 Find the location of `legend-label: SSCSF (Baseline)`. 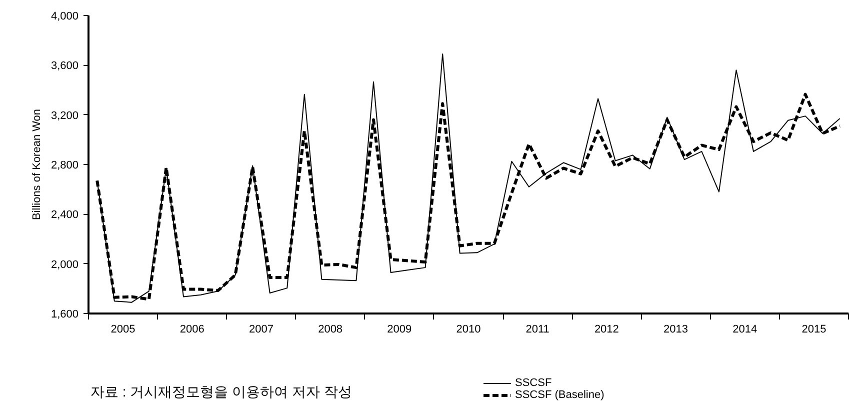

legend-label: SSCSF (Baseline) is located at coordinates (559, 395).